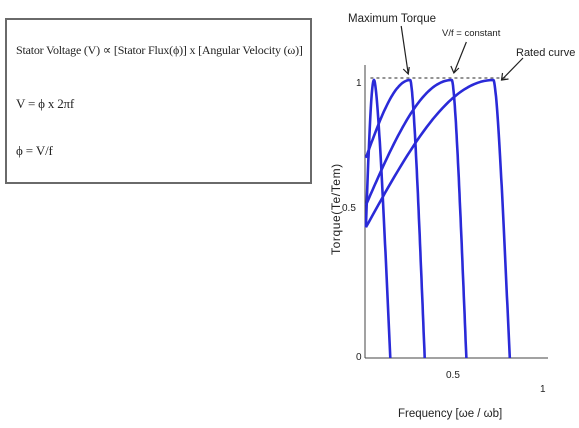 This screenshot has height=428, width=579. I want to click on y-tick-label-1: 1, so click(359, 83).